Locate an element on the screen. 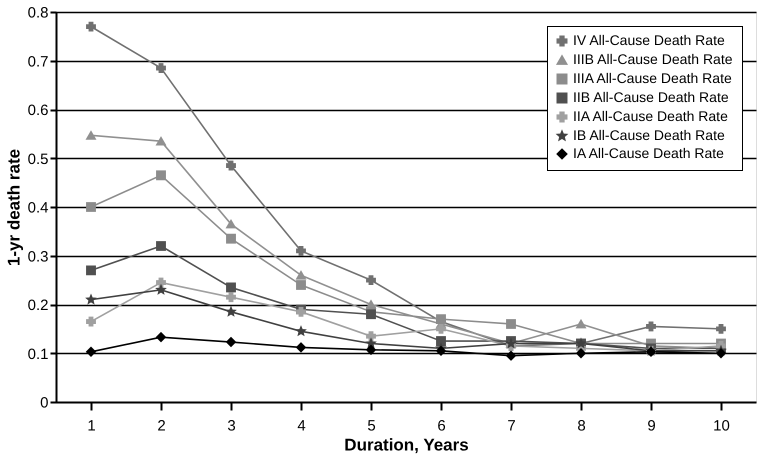 The image size is (777, 460). x-axis-title: Duration, Years is located at coordinates (406, 445).